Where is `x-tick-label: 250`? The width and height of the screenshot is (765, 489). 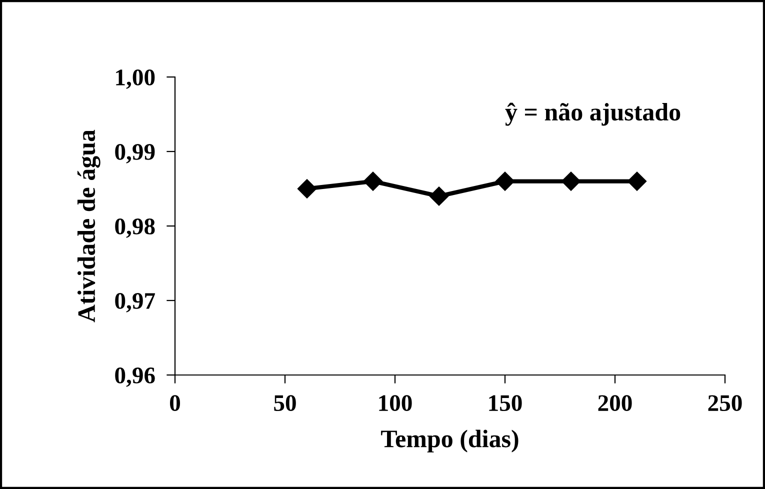
x-tick-label: 250 is located at coordinates (725, 403).